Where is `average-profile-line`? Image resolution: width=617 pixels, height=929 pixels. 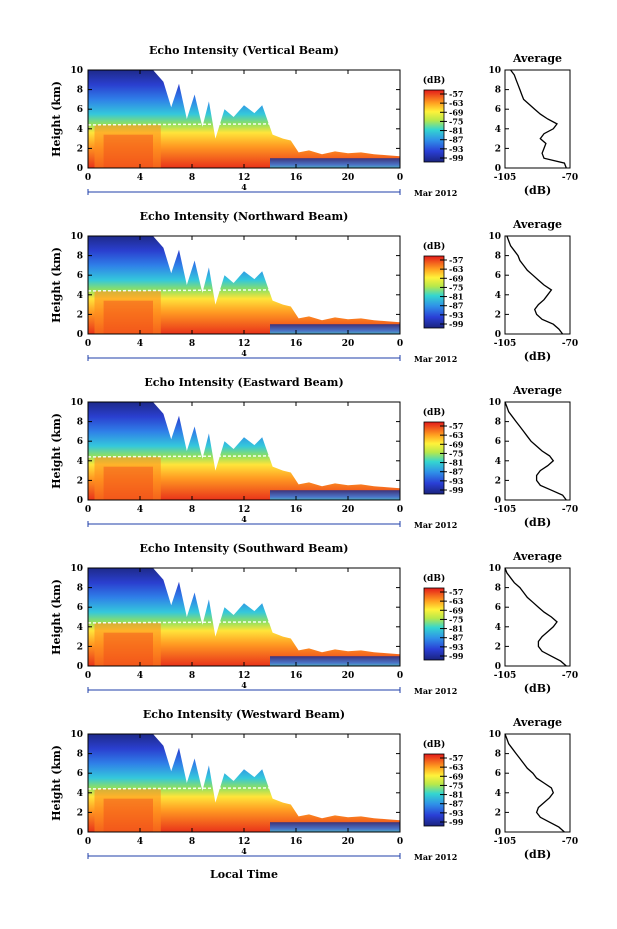 average-profile-line is located at coordinates (535, 285).